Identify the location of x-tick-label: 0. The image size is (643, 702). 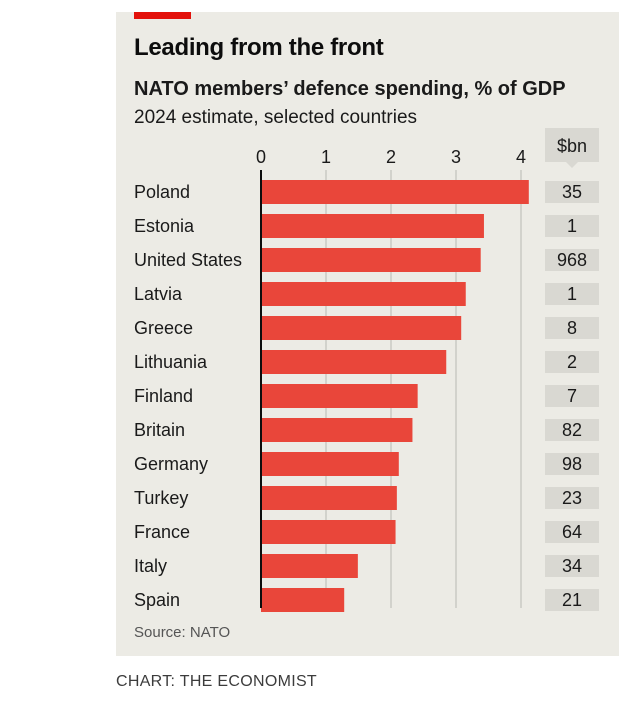
(261, 157).